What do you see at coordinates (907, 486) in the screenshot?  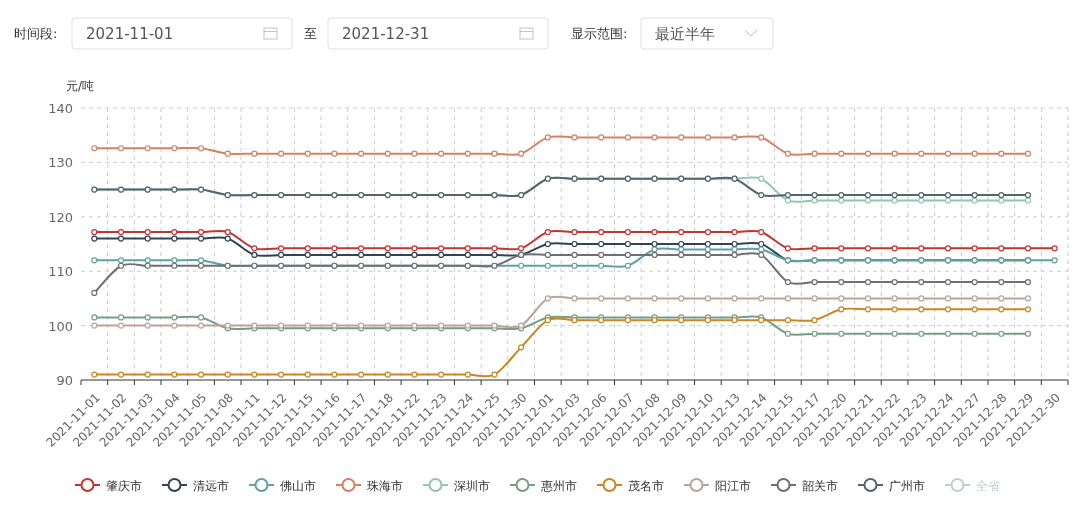 I see `legend-label: 广州市` at bounding box center [907, 486].